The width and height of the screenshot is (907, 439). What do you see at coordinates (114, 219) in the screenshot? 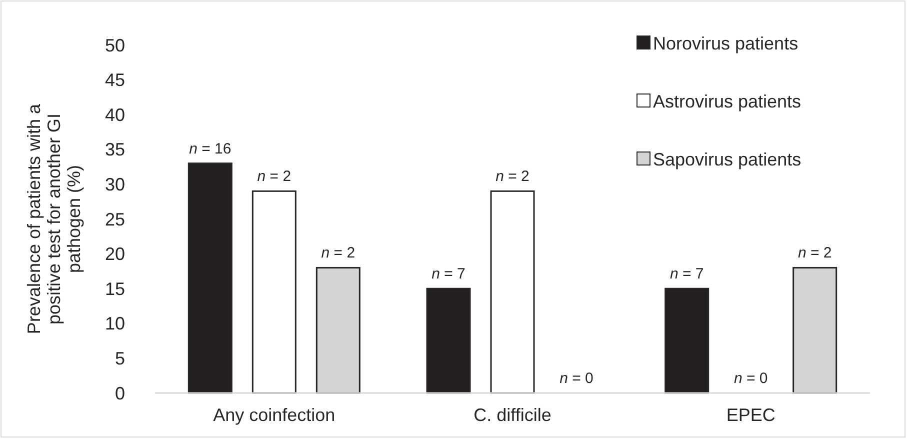
I see `y-tick-label: 25` at bounding box center [114, 219].